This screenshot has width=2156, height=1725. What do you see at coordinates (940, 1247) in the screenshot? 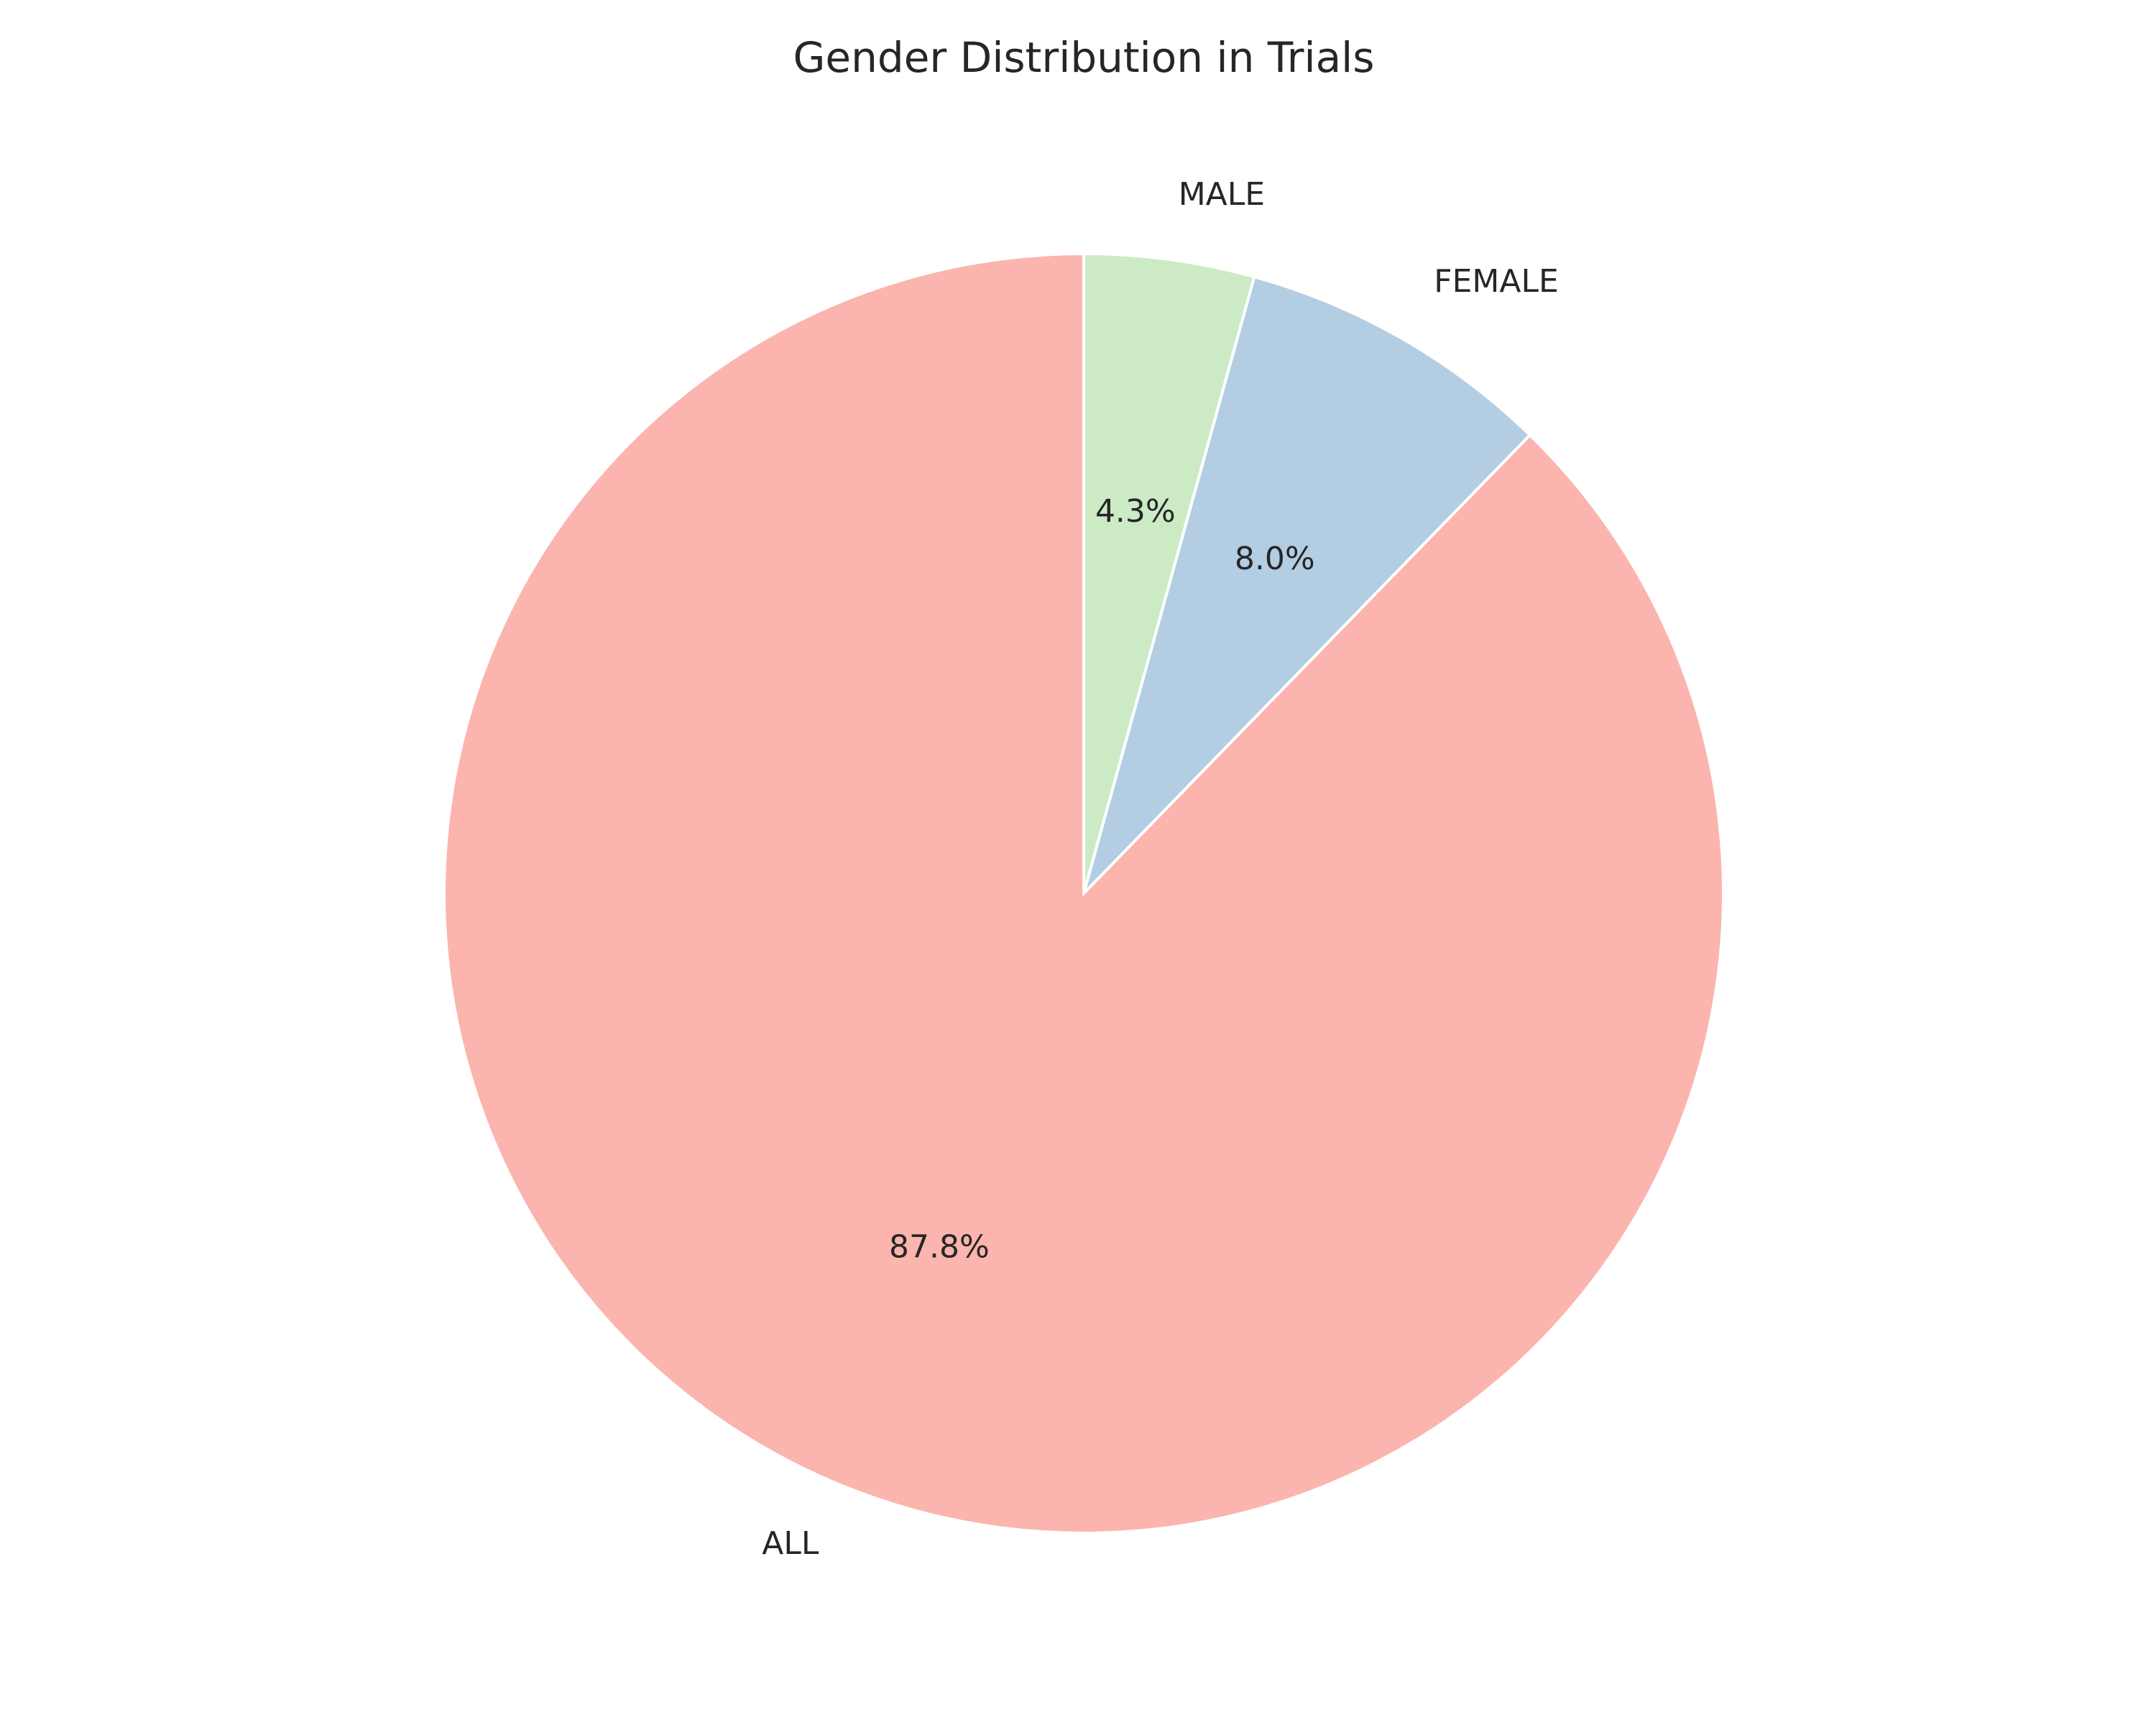
I see `slice-percent-all: 87.8%` at bounding box center [940, 1247].